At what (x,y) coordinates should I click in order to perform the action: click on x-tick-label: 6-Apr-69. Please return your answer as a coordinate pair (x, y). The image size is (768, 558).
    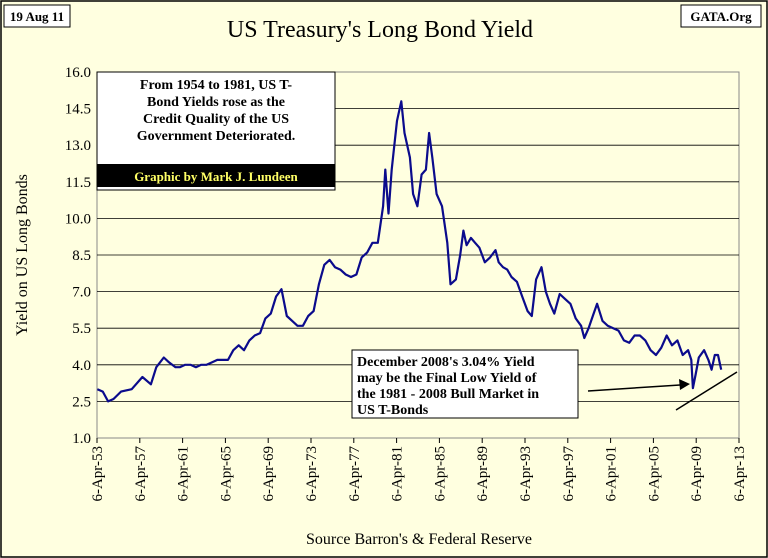
    Looking at the image, I should click on (269, 474).